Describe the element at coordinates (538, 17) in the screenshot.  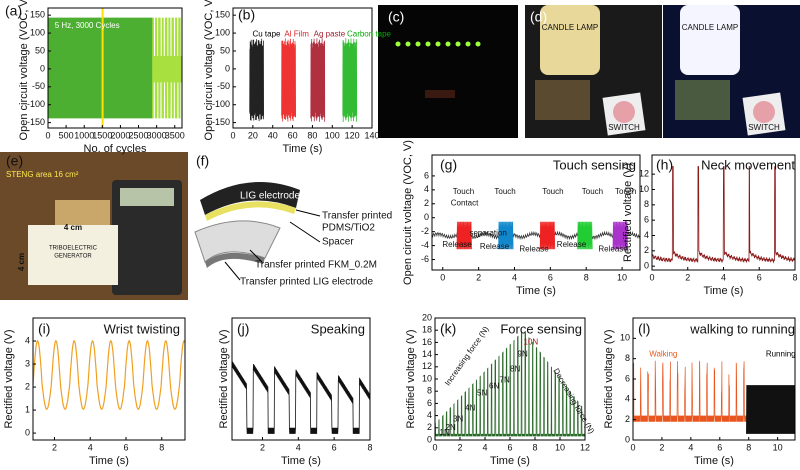
I see `panel-label: (d)` at that location.